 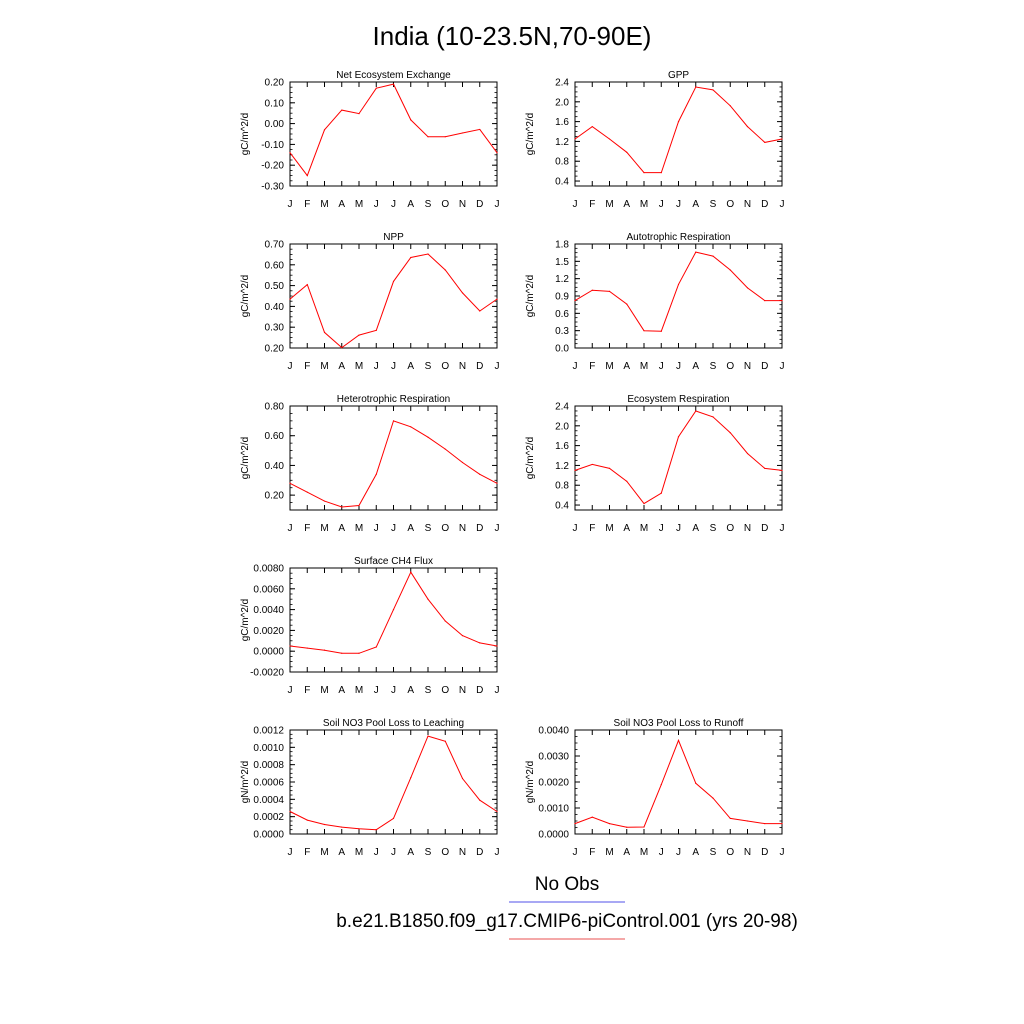 I want to click on y-tick-label: 1.8, so click(x=562, y=245).